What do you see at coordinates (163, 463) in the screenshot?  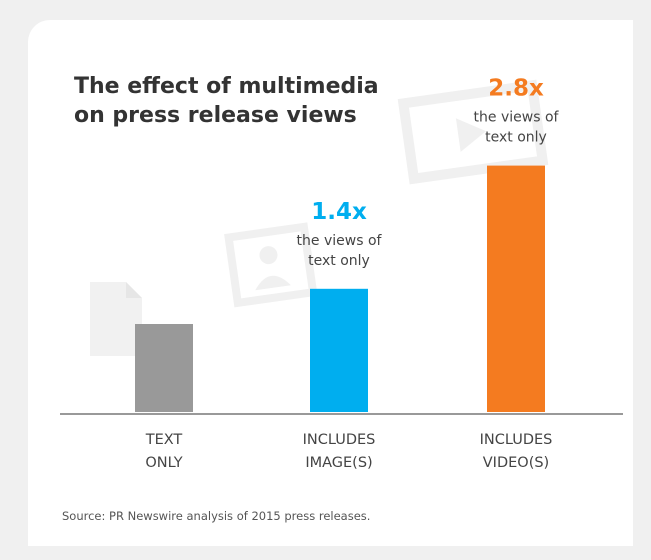 I see `category-label-1-line-2: ONLY` at bounding box center [163, 463].